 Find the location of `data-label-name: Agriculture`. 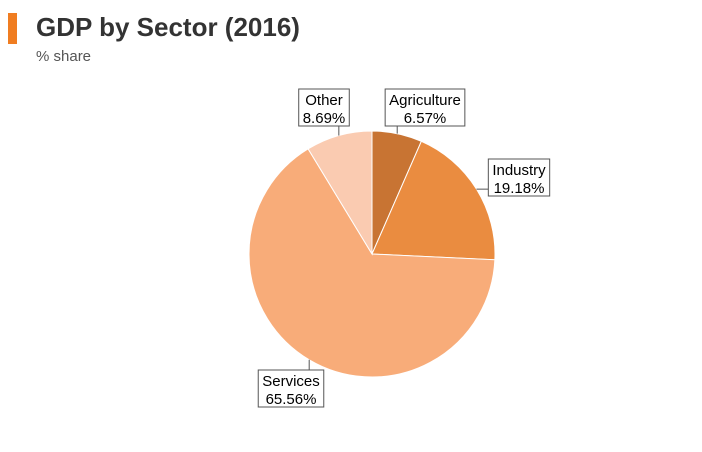

data-label-name: Agriculture is located at coordinates (425, 100).